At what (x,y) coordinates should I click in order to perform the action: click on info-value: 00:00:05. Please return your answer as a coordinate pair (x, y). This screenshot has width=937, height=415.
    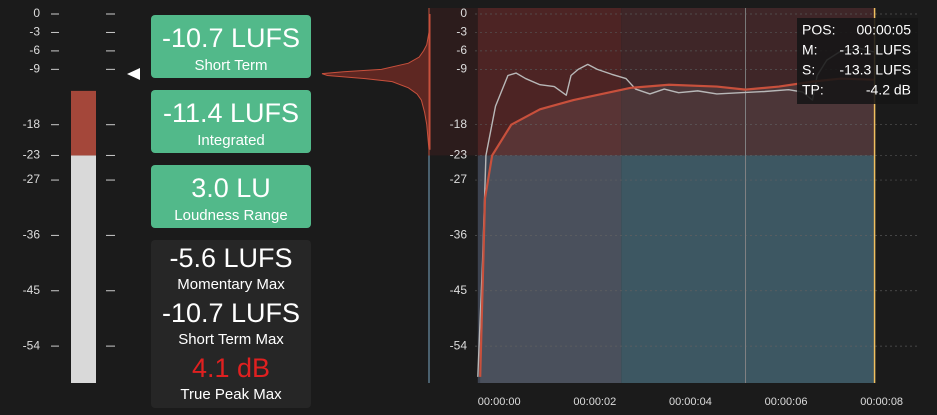
    Looking at the image, I should click on (884, 30).